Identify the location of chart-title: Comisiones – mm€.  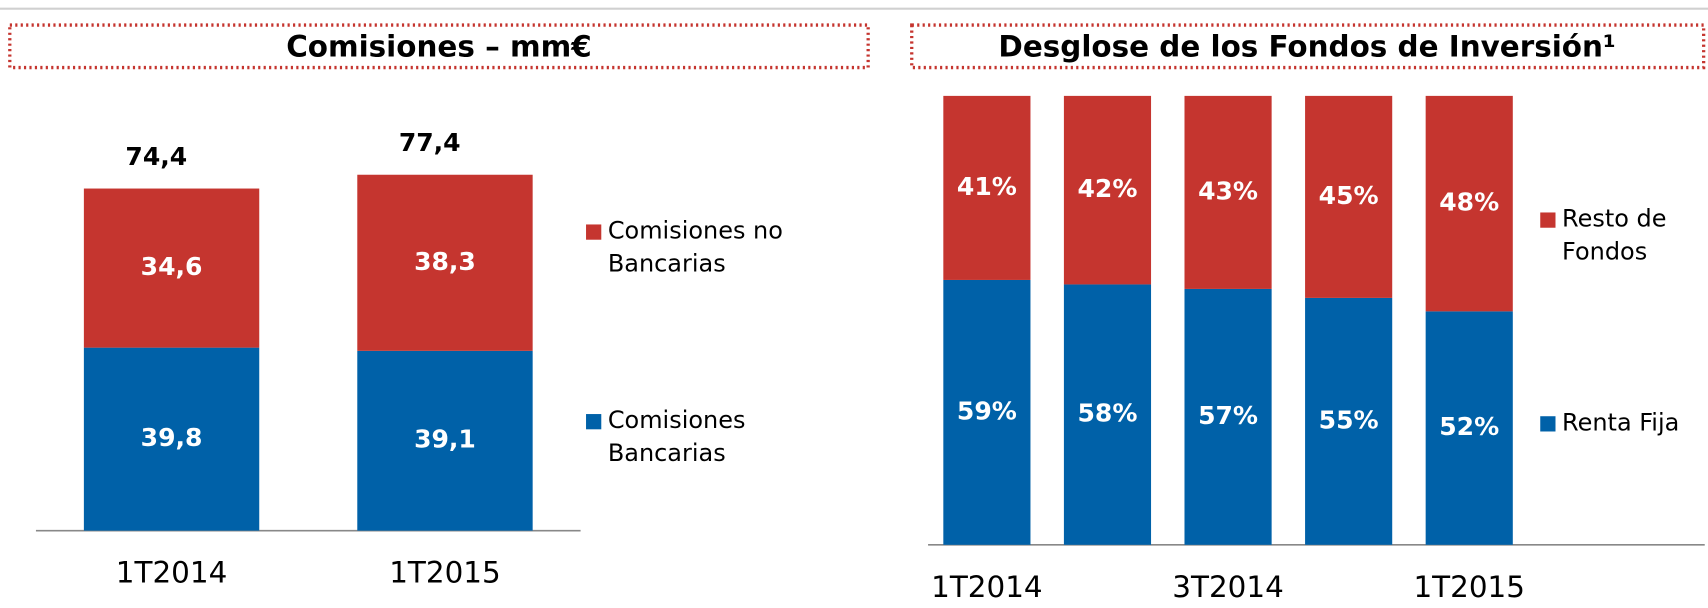
(439, 46).